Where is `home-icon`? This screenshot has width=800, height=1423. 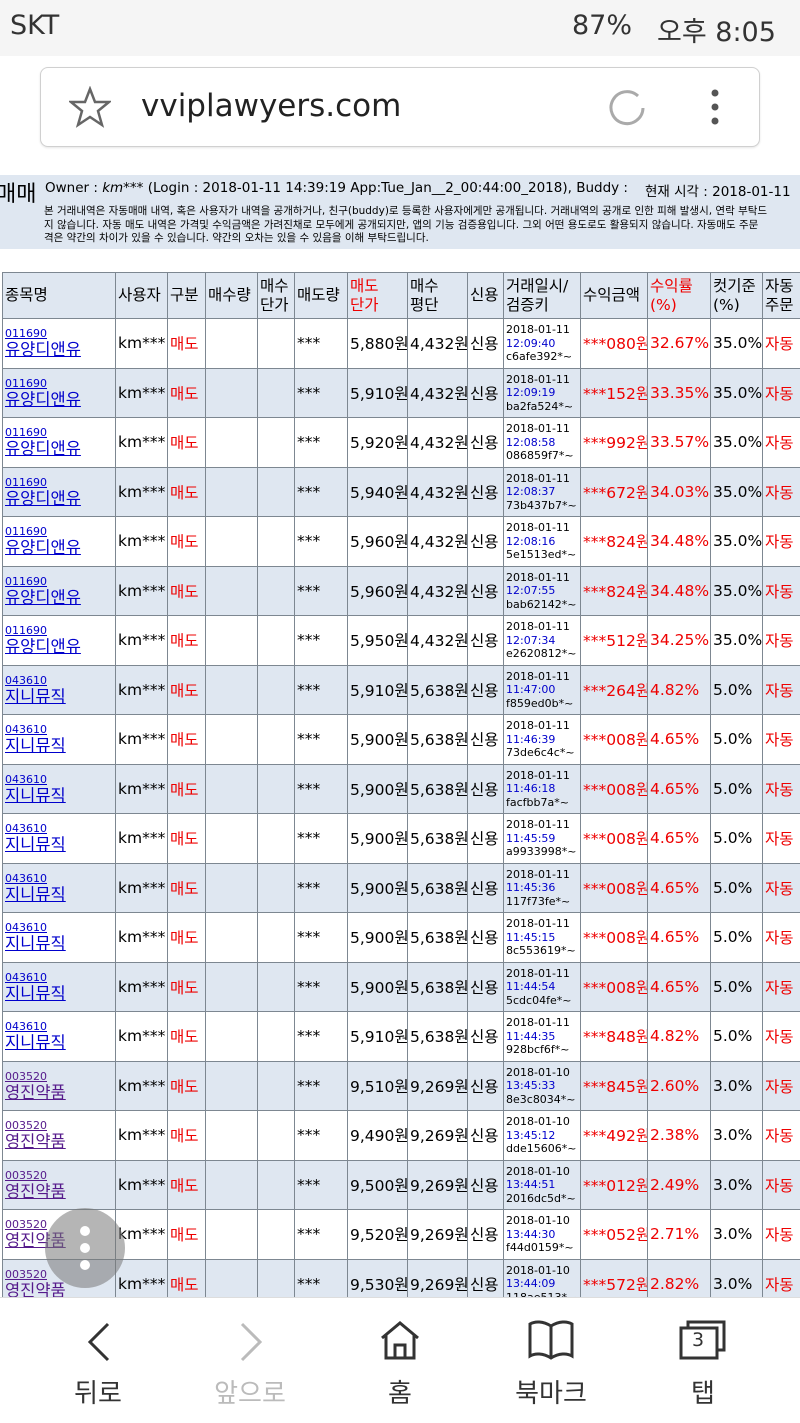 home-icon is located at coordinates (400, 1340).